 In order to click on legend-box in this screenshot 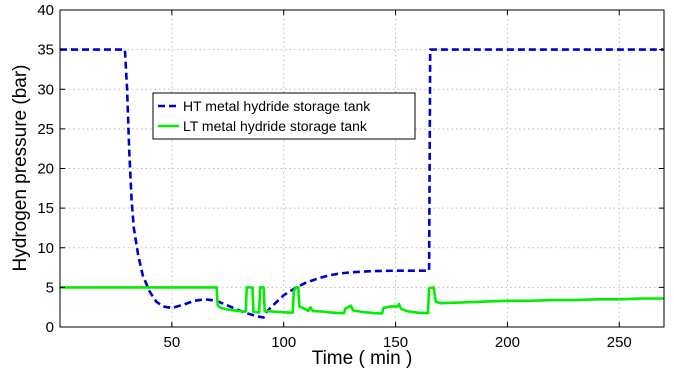, I will do `click(284, 116)`.